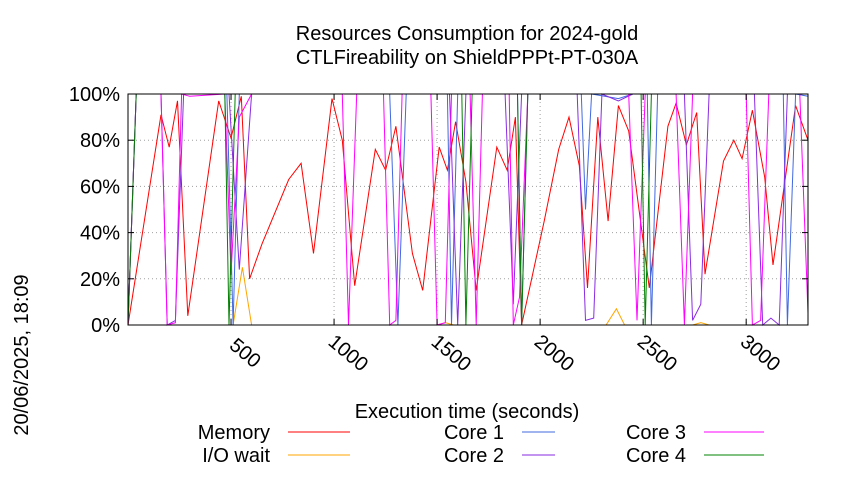  I want to click on legend-label-core-1: Core 1, so click(474, 433).